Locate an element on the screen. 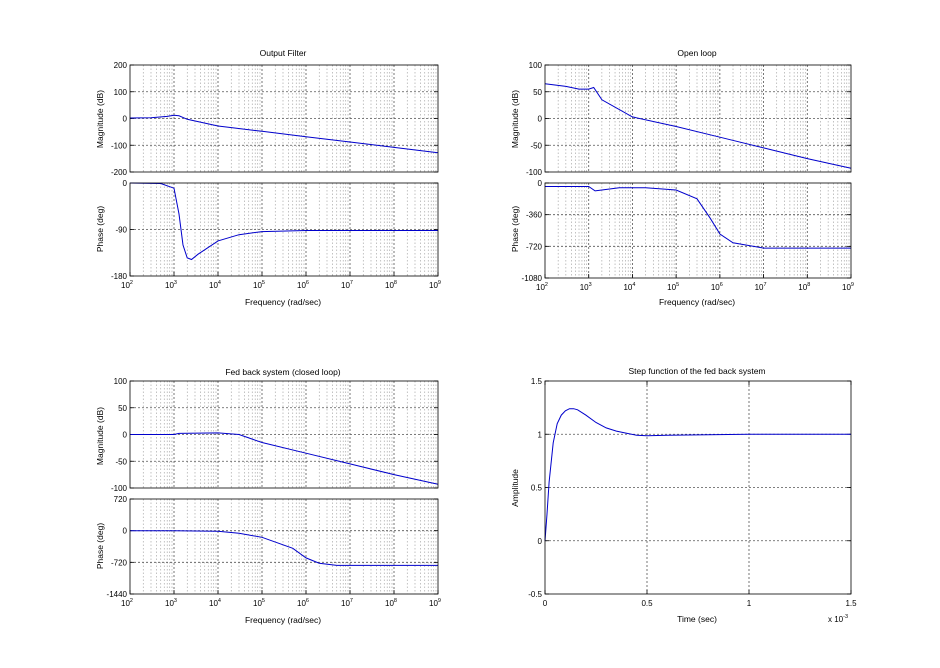 This screenshot has width=940, height=668. x-tick-label: 10⁹ is located at coordinates (435, 285).